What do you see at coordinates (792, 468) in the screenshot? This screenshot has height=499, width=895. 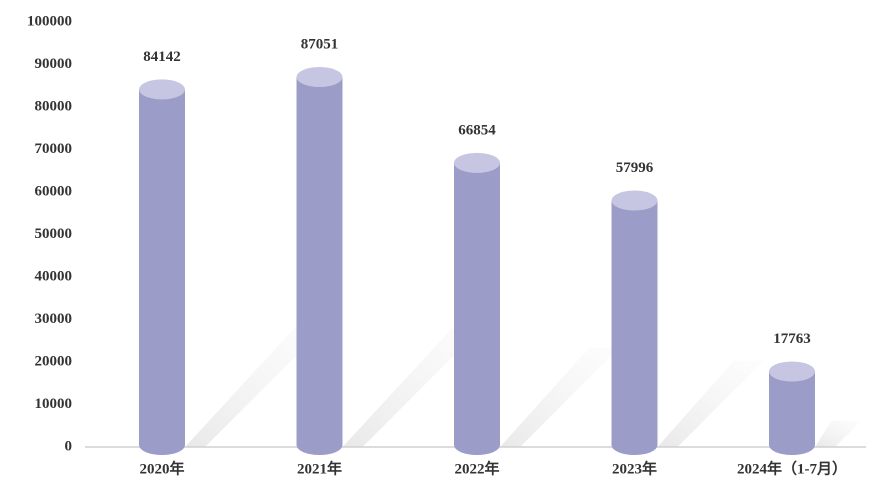 I see `x-tick-label: 2024年（1-7月）` at bounding box center [792, 468].